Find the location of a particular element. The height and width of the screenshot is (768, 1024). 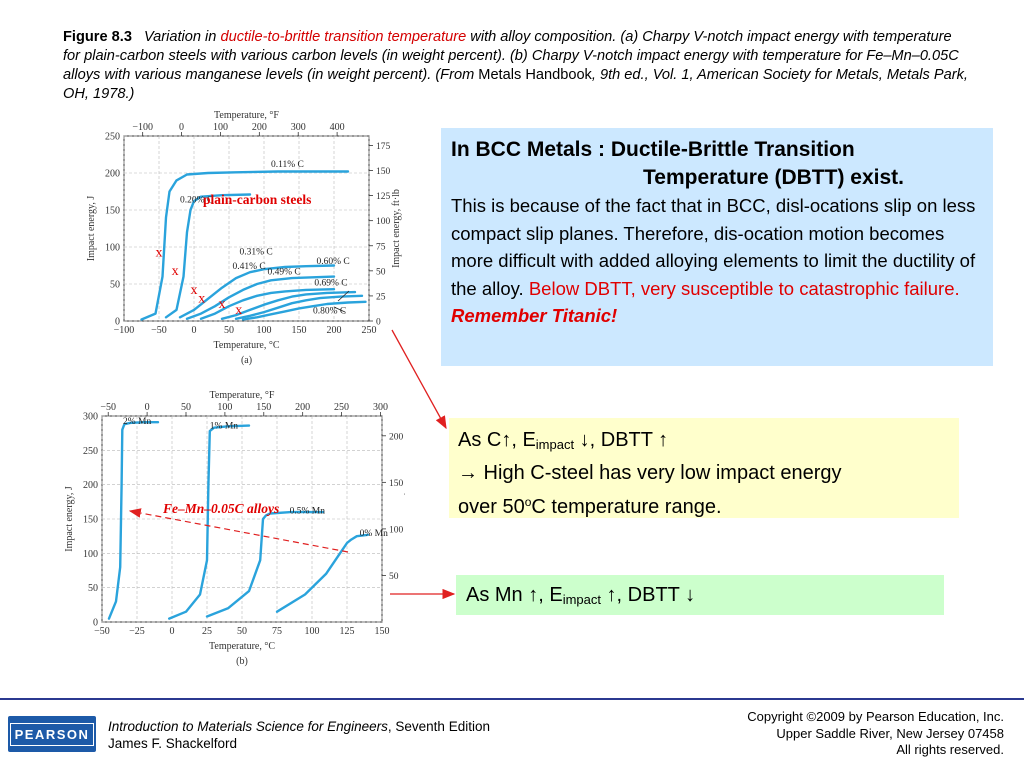

x-tick-label: 100 is located at coordinates (264, 330).